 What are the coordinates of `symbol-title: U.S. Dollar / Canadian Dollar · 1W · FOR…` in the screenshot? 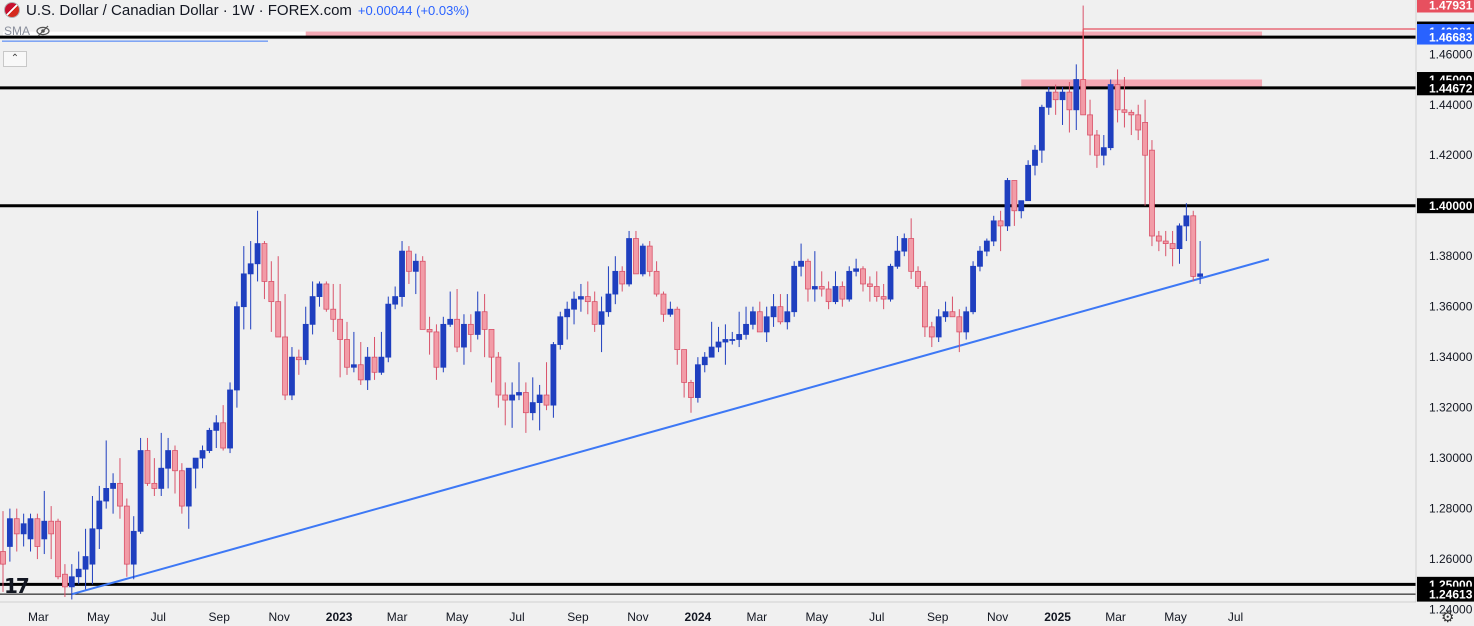 It's located at (189, 10).